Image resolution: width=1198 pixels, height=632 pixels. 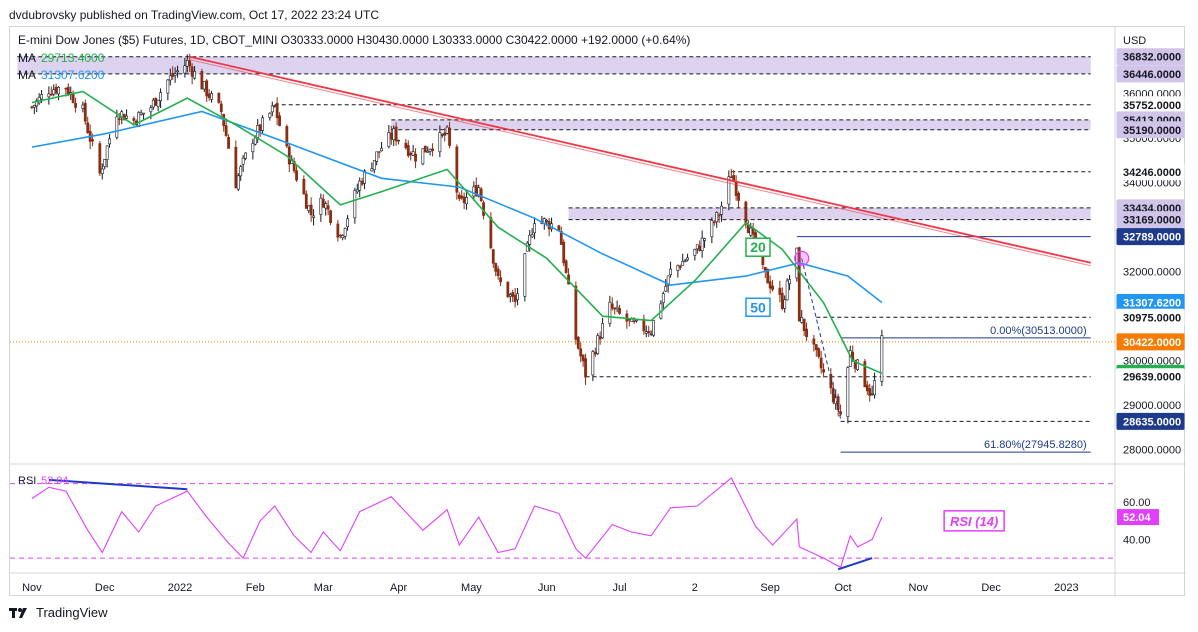 I want to click on x-tick-label: Apr, so click(x=398, y=588).